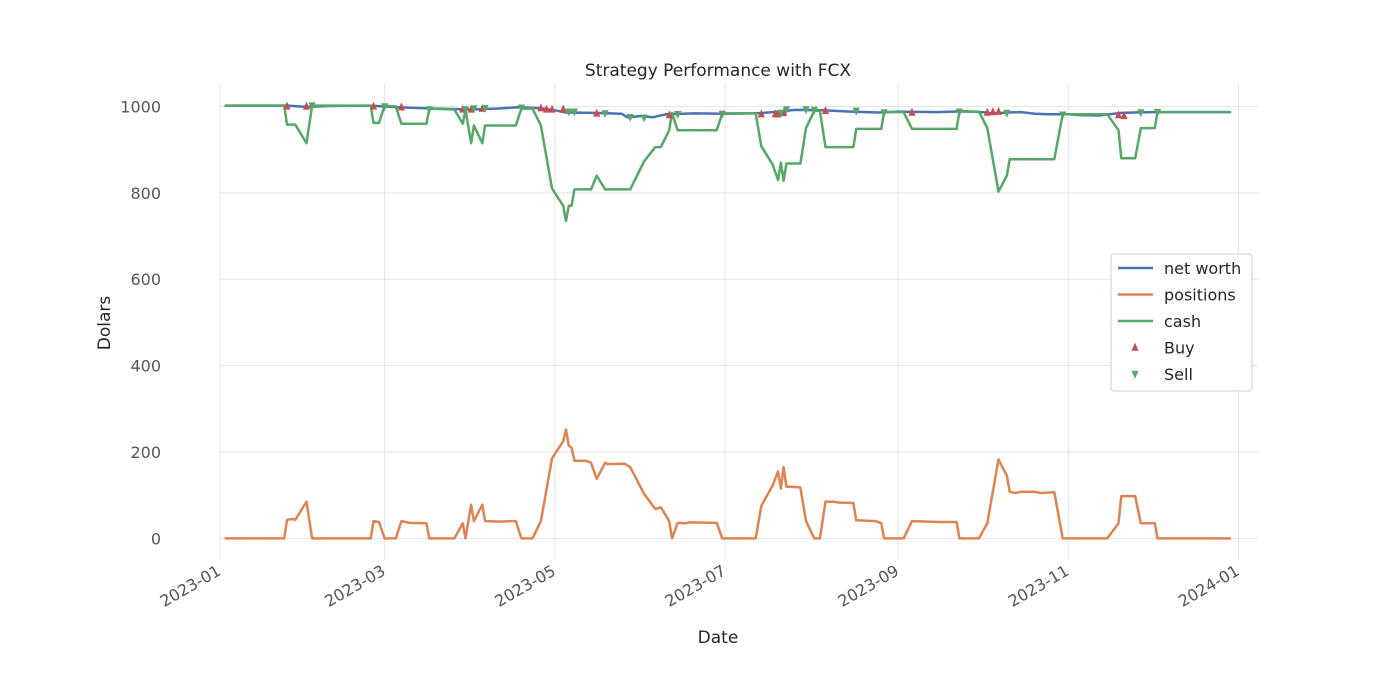 This screenshot has height=700, width=1400. Describe the element at coordinates (868, 586) in the screenshot. I see `x-tick-label: 2023-09` at that location.